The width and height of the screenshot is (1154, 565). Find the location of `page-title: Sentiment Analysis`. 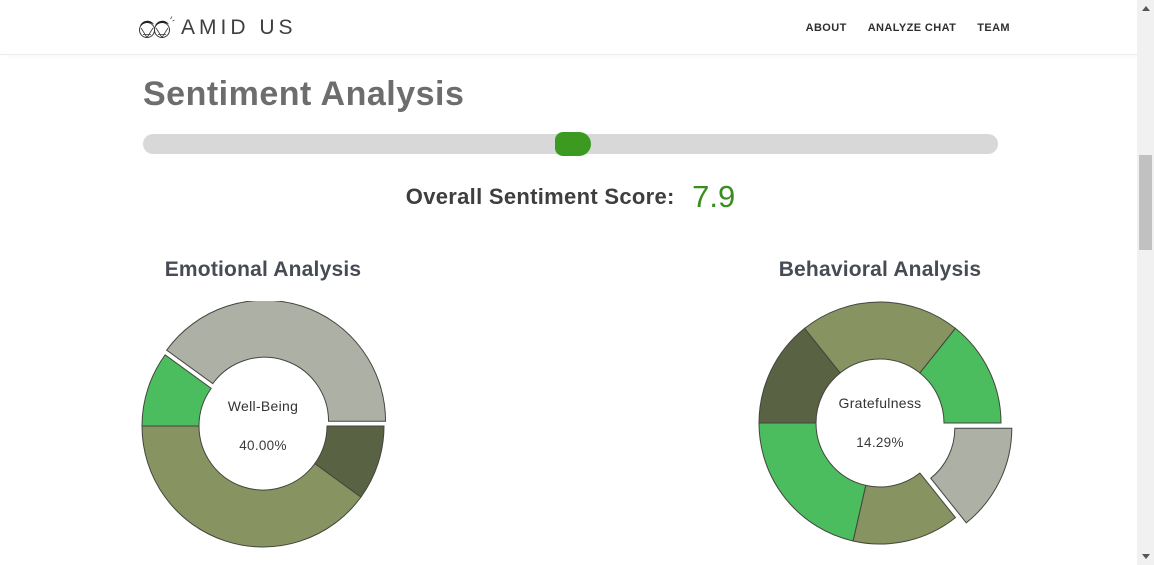

page-title: Sentiment Analysis is located at coordinates (304, 94).